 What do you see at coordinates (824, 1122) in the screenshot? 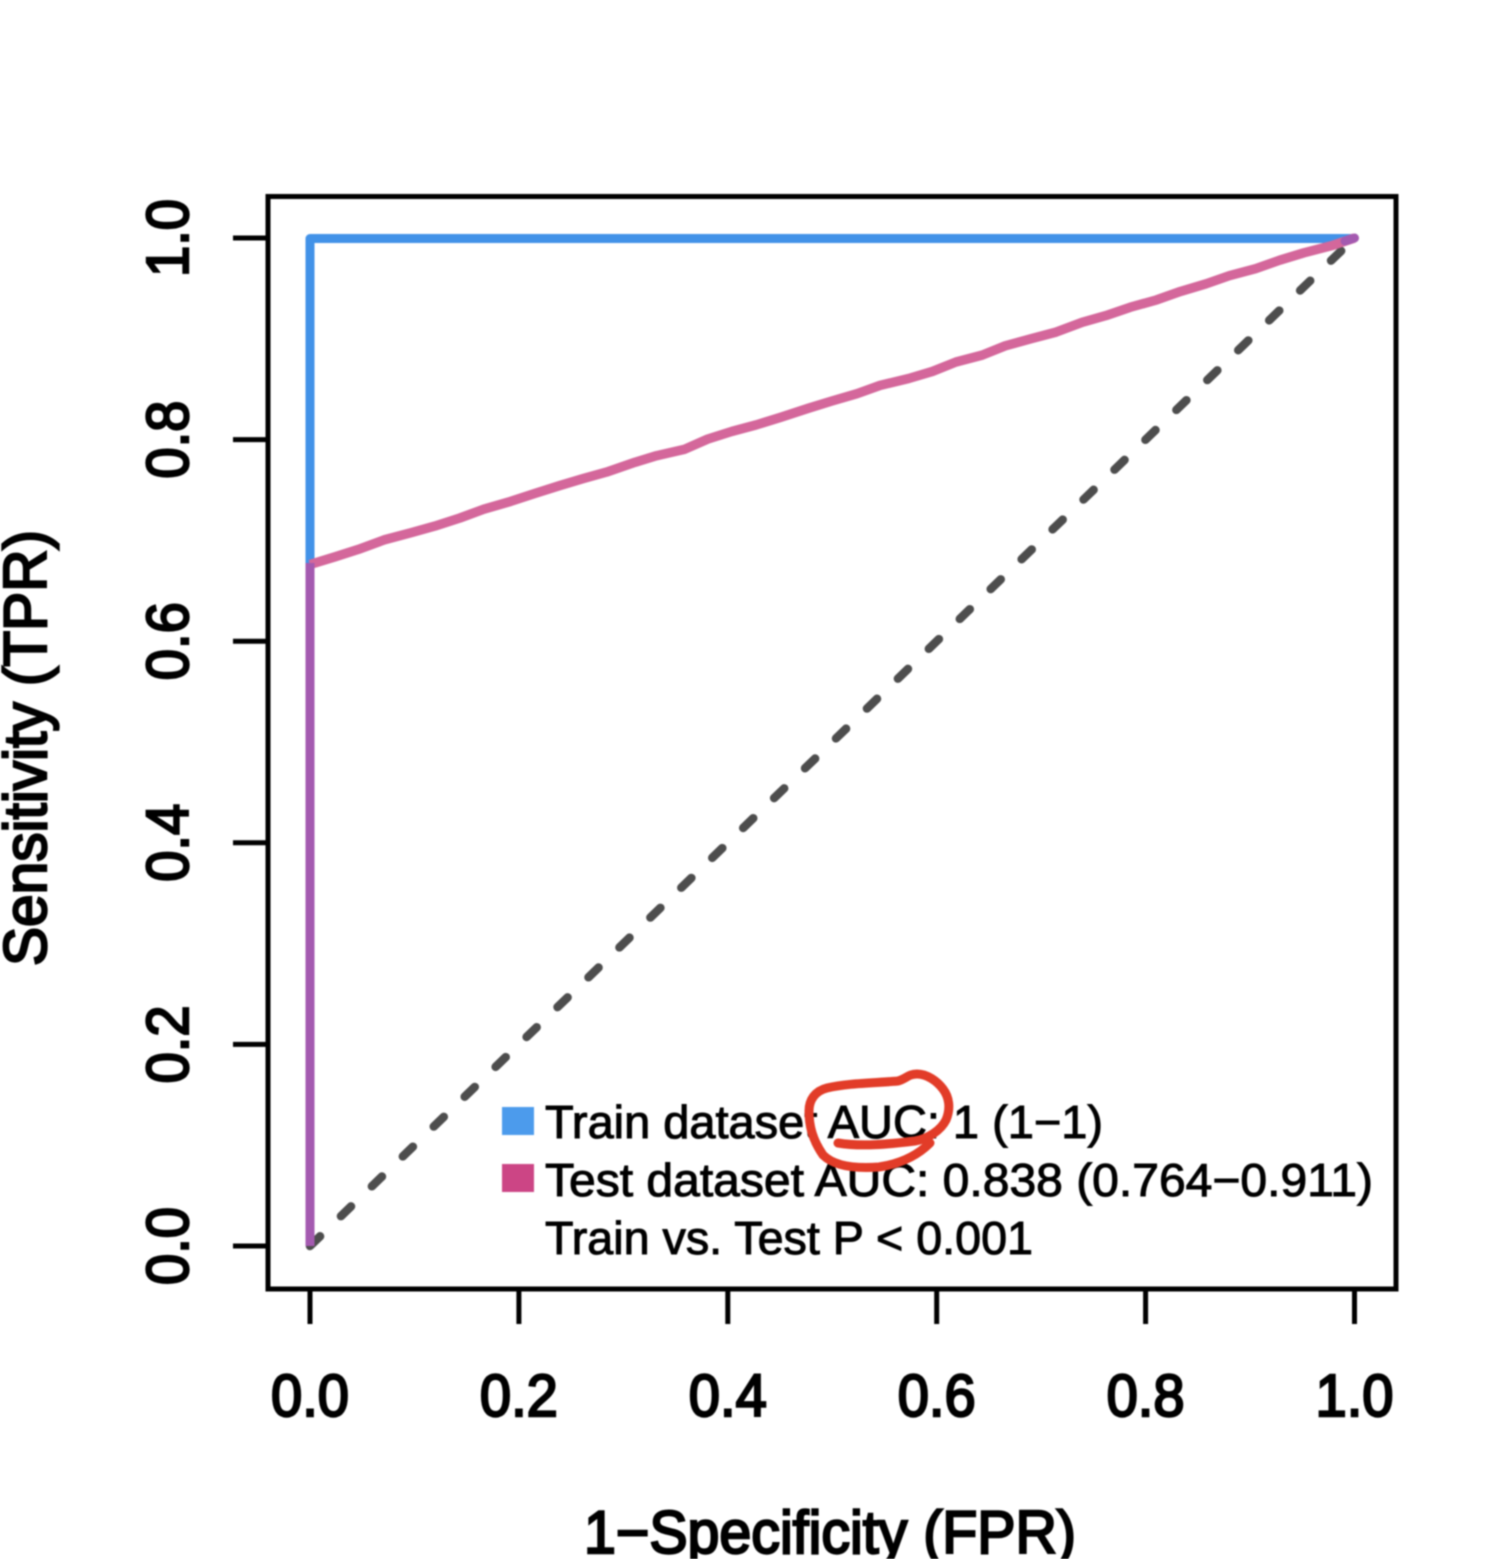
I see `svg-text: Train dataset AUC: 1 (1−1)` at bounding box center [824, 1122].